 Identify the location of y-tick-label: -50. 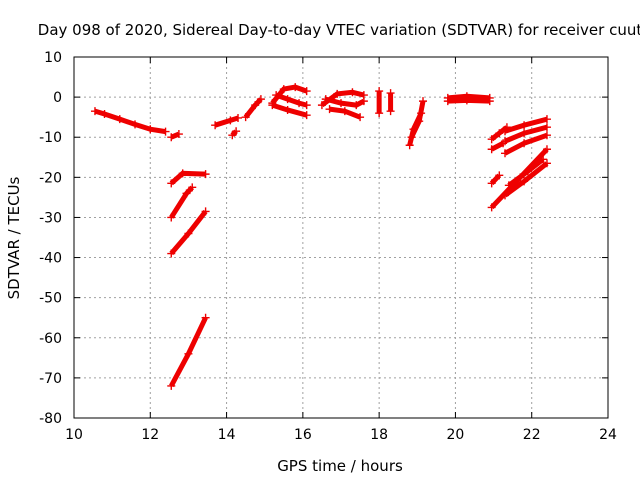
(50, 299).